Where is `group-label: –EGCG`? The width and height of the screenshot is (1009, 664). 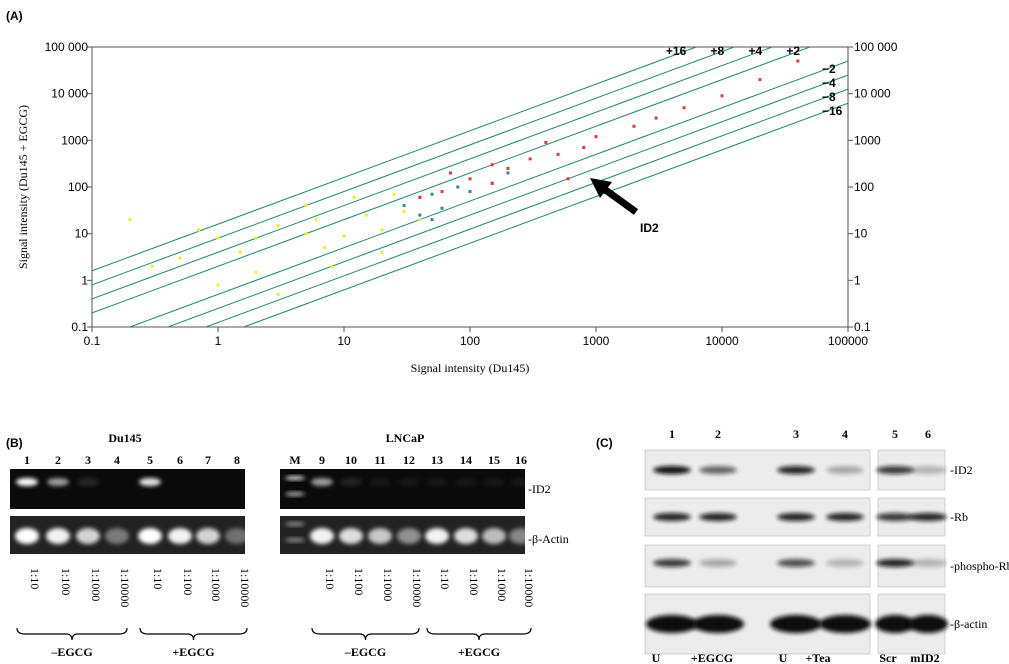
group-label: –EGCG is located at coordinates (365, 652).